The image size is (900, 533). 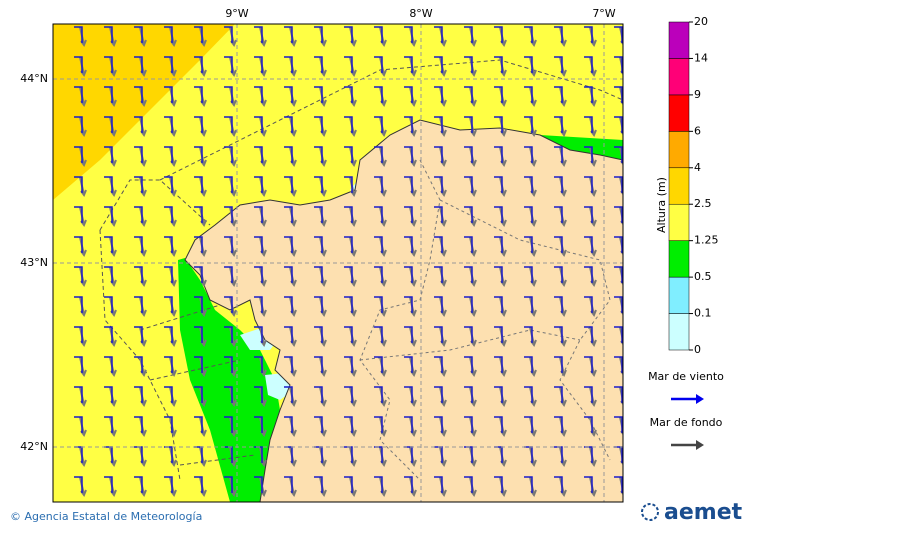 What do you see at coordinates (236, 13) in the screenshot?
I see `lon-label: 9°W` at bounding box center [236, 13].